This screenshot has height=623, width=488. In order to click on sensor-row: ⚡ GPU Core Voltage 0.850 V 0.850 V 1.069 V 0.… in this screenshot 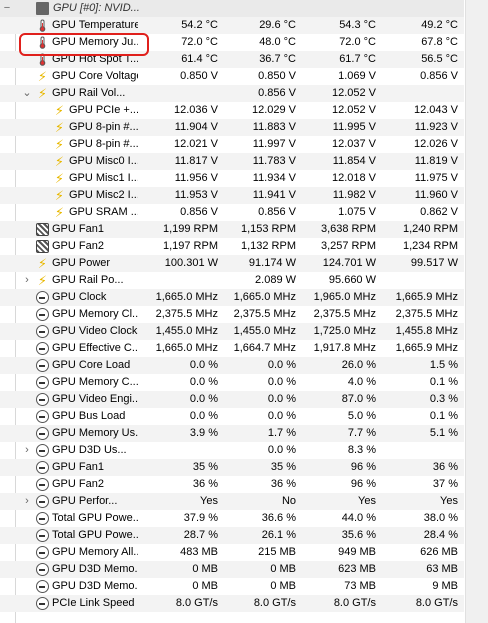, I will do `click(232, 76)`.